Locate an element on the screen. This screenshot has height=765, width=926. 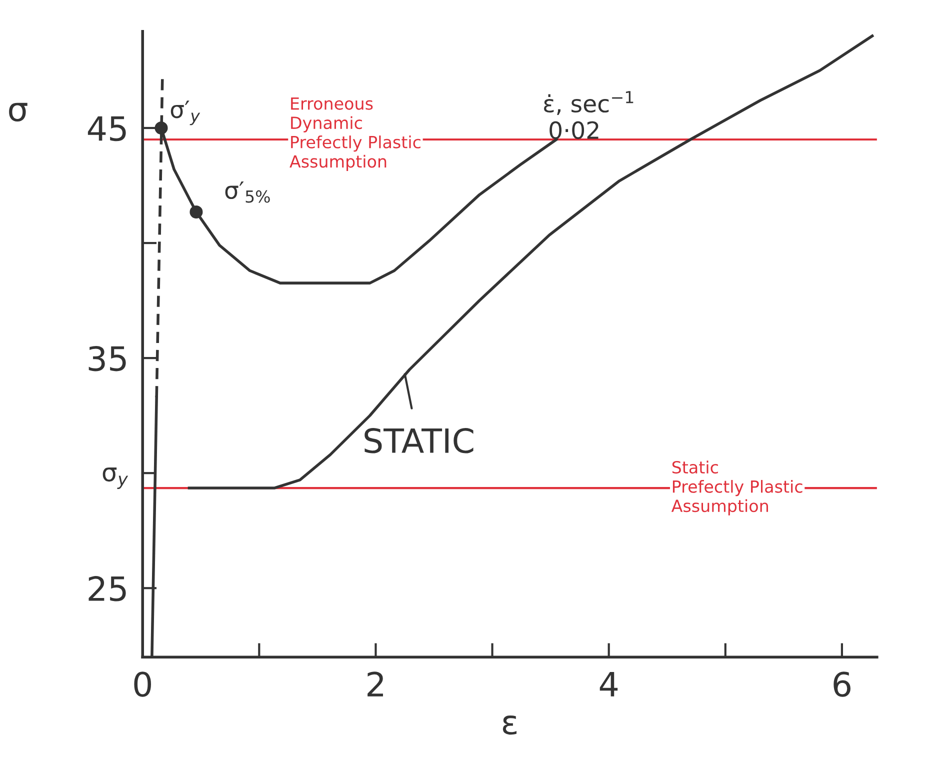
y-tick-label: 45 is located at coordinates (107, 129).